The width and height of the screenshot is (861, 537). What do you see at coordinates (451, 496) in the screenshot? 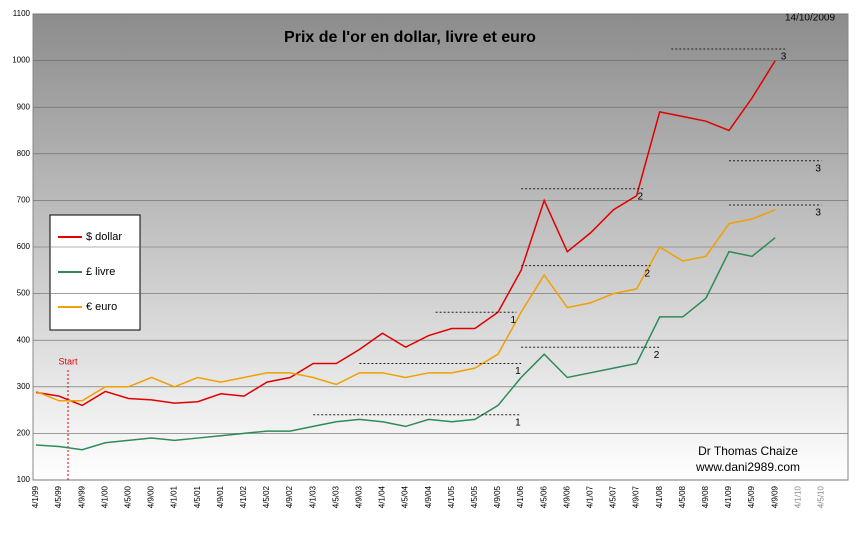
I see `x-tick-label: 4/1/05` at bounding box center [451, 496].